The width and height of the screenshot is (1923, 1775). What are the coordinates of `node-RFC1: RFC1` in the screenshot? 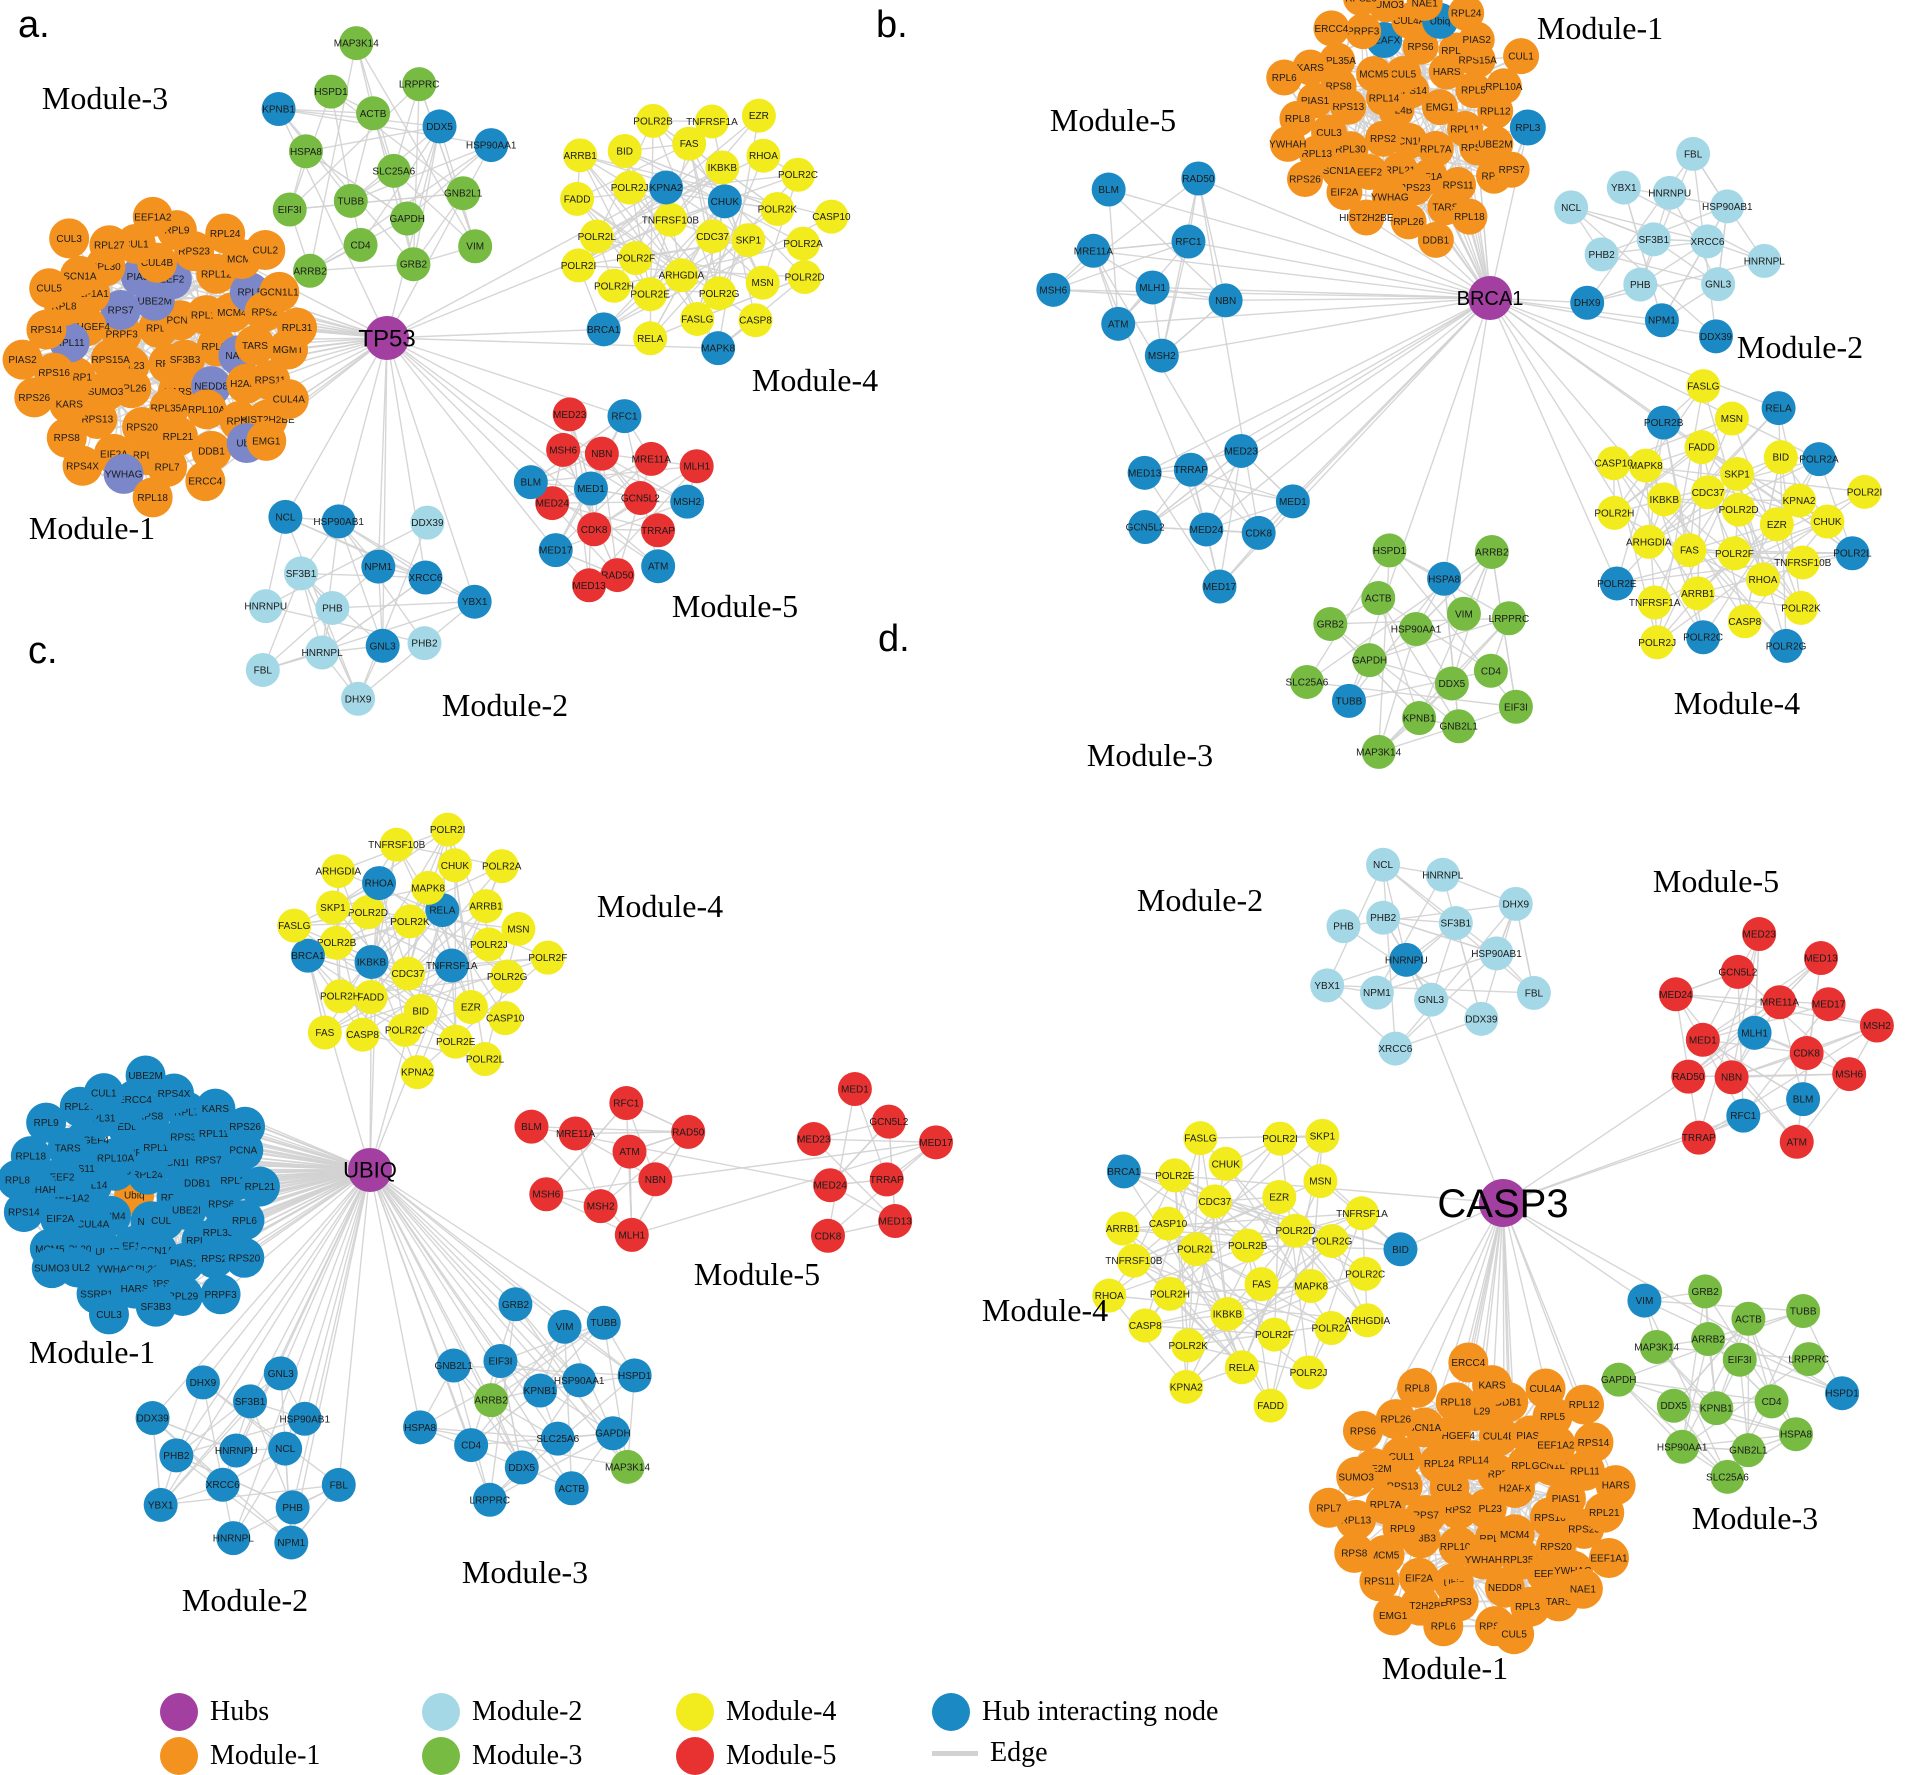 It's located at (624, 416).